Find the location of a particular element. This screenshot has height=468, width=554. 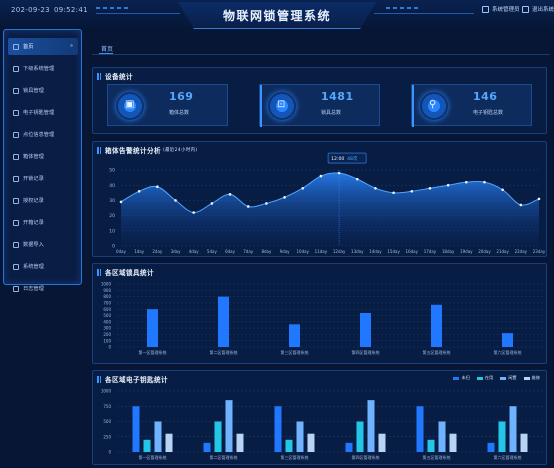

x-tick-label: 21day is located at coordinates (502, 251).